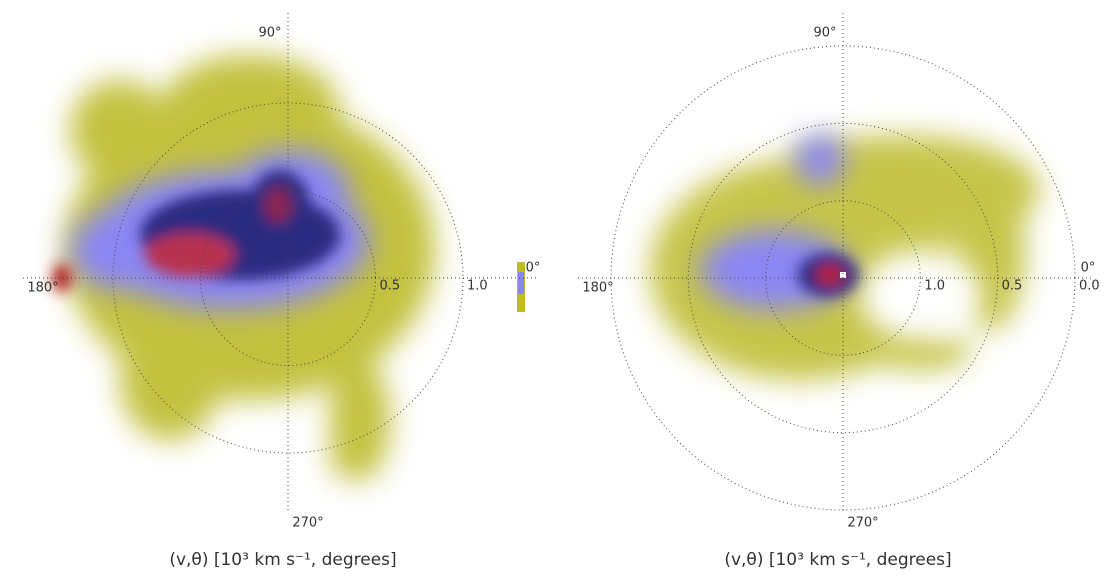 The image size is (1104, 577). I want to click on density-right, so click(845, 257).